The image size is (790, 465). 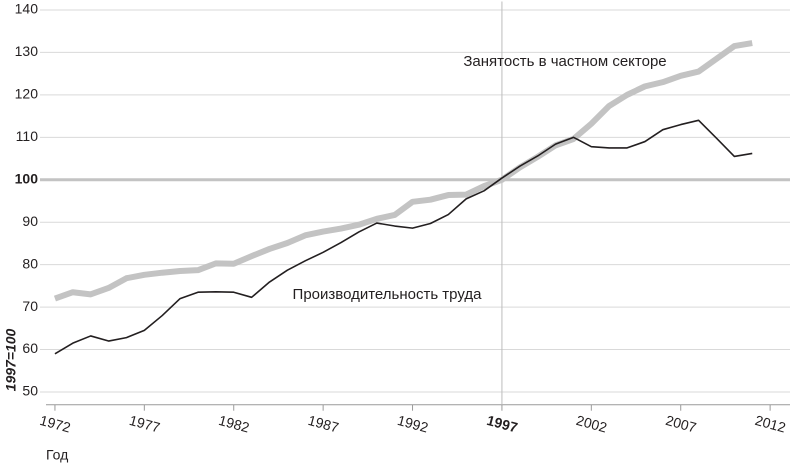 What do you see at coordinates (592, 424) in the screenshot?
I see `x-tick-label: 2002` at bounding box center [592, 424].